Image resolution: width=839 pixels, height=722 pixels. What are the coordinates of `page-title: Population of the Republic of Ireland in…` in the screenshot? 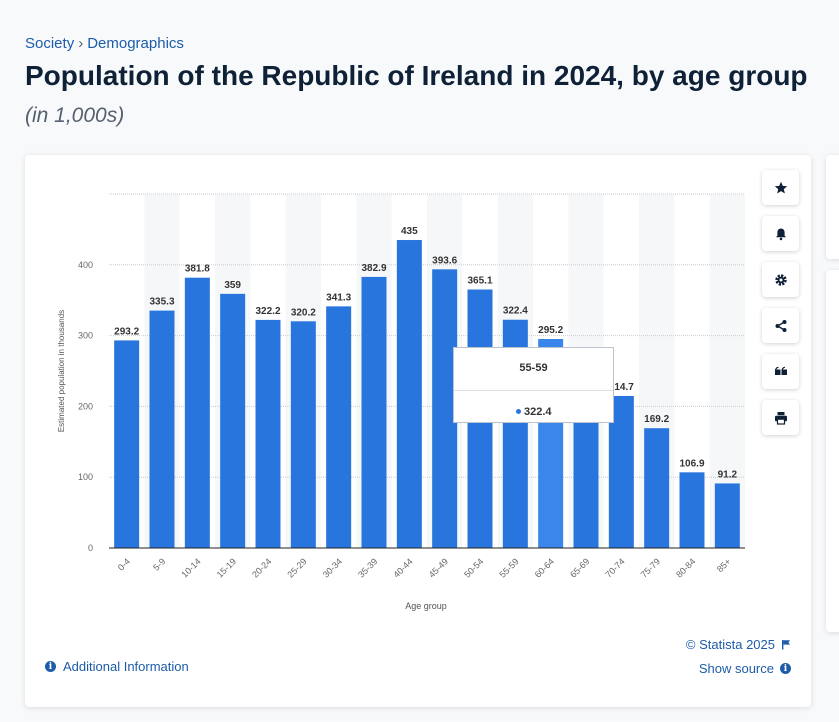 It's located at (416, 75).